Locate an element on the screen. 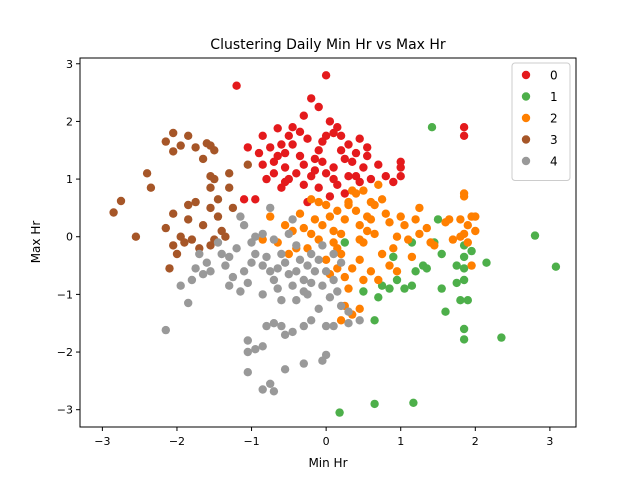 Image resolution: width=640 pixels, height=480 pixels. chart-title: Clustering Daily Min Hr vs Max Hr is located at coordinates (328, 45).